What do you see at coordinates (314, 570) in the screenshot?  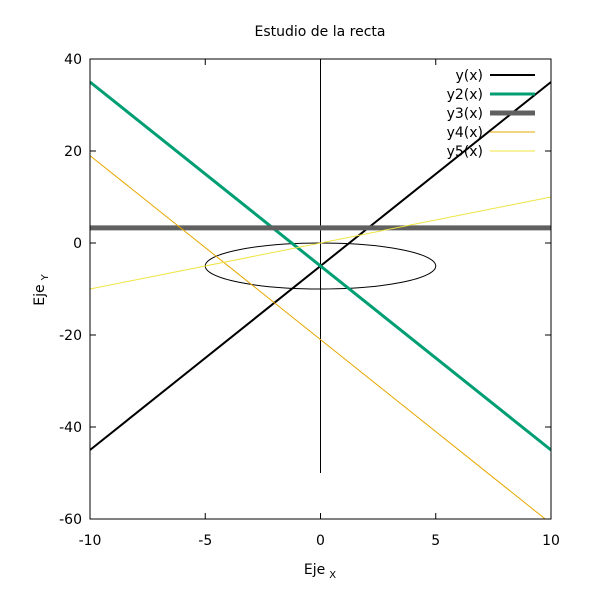 I see `x-axis-label-text: Eje` at bounding box center [314, 570].